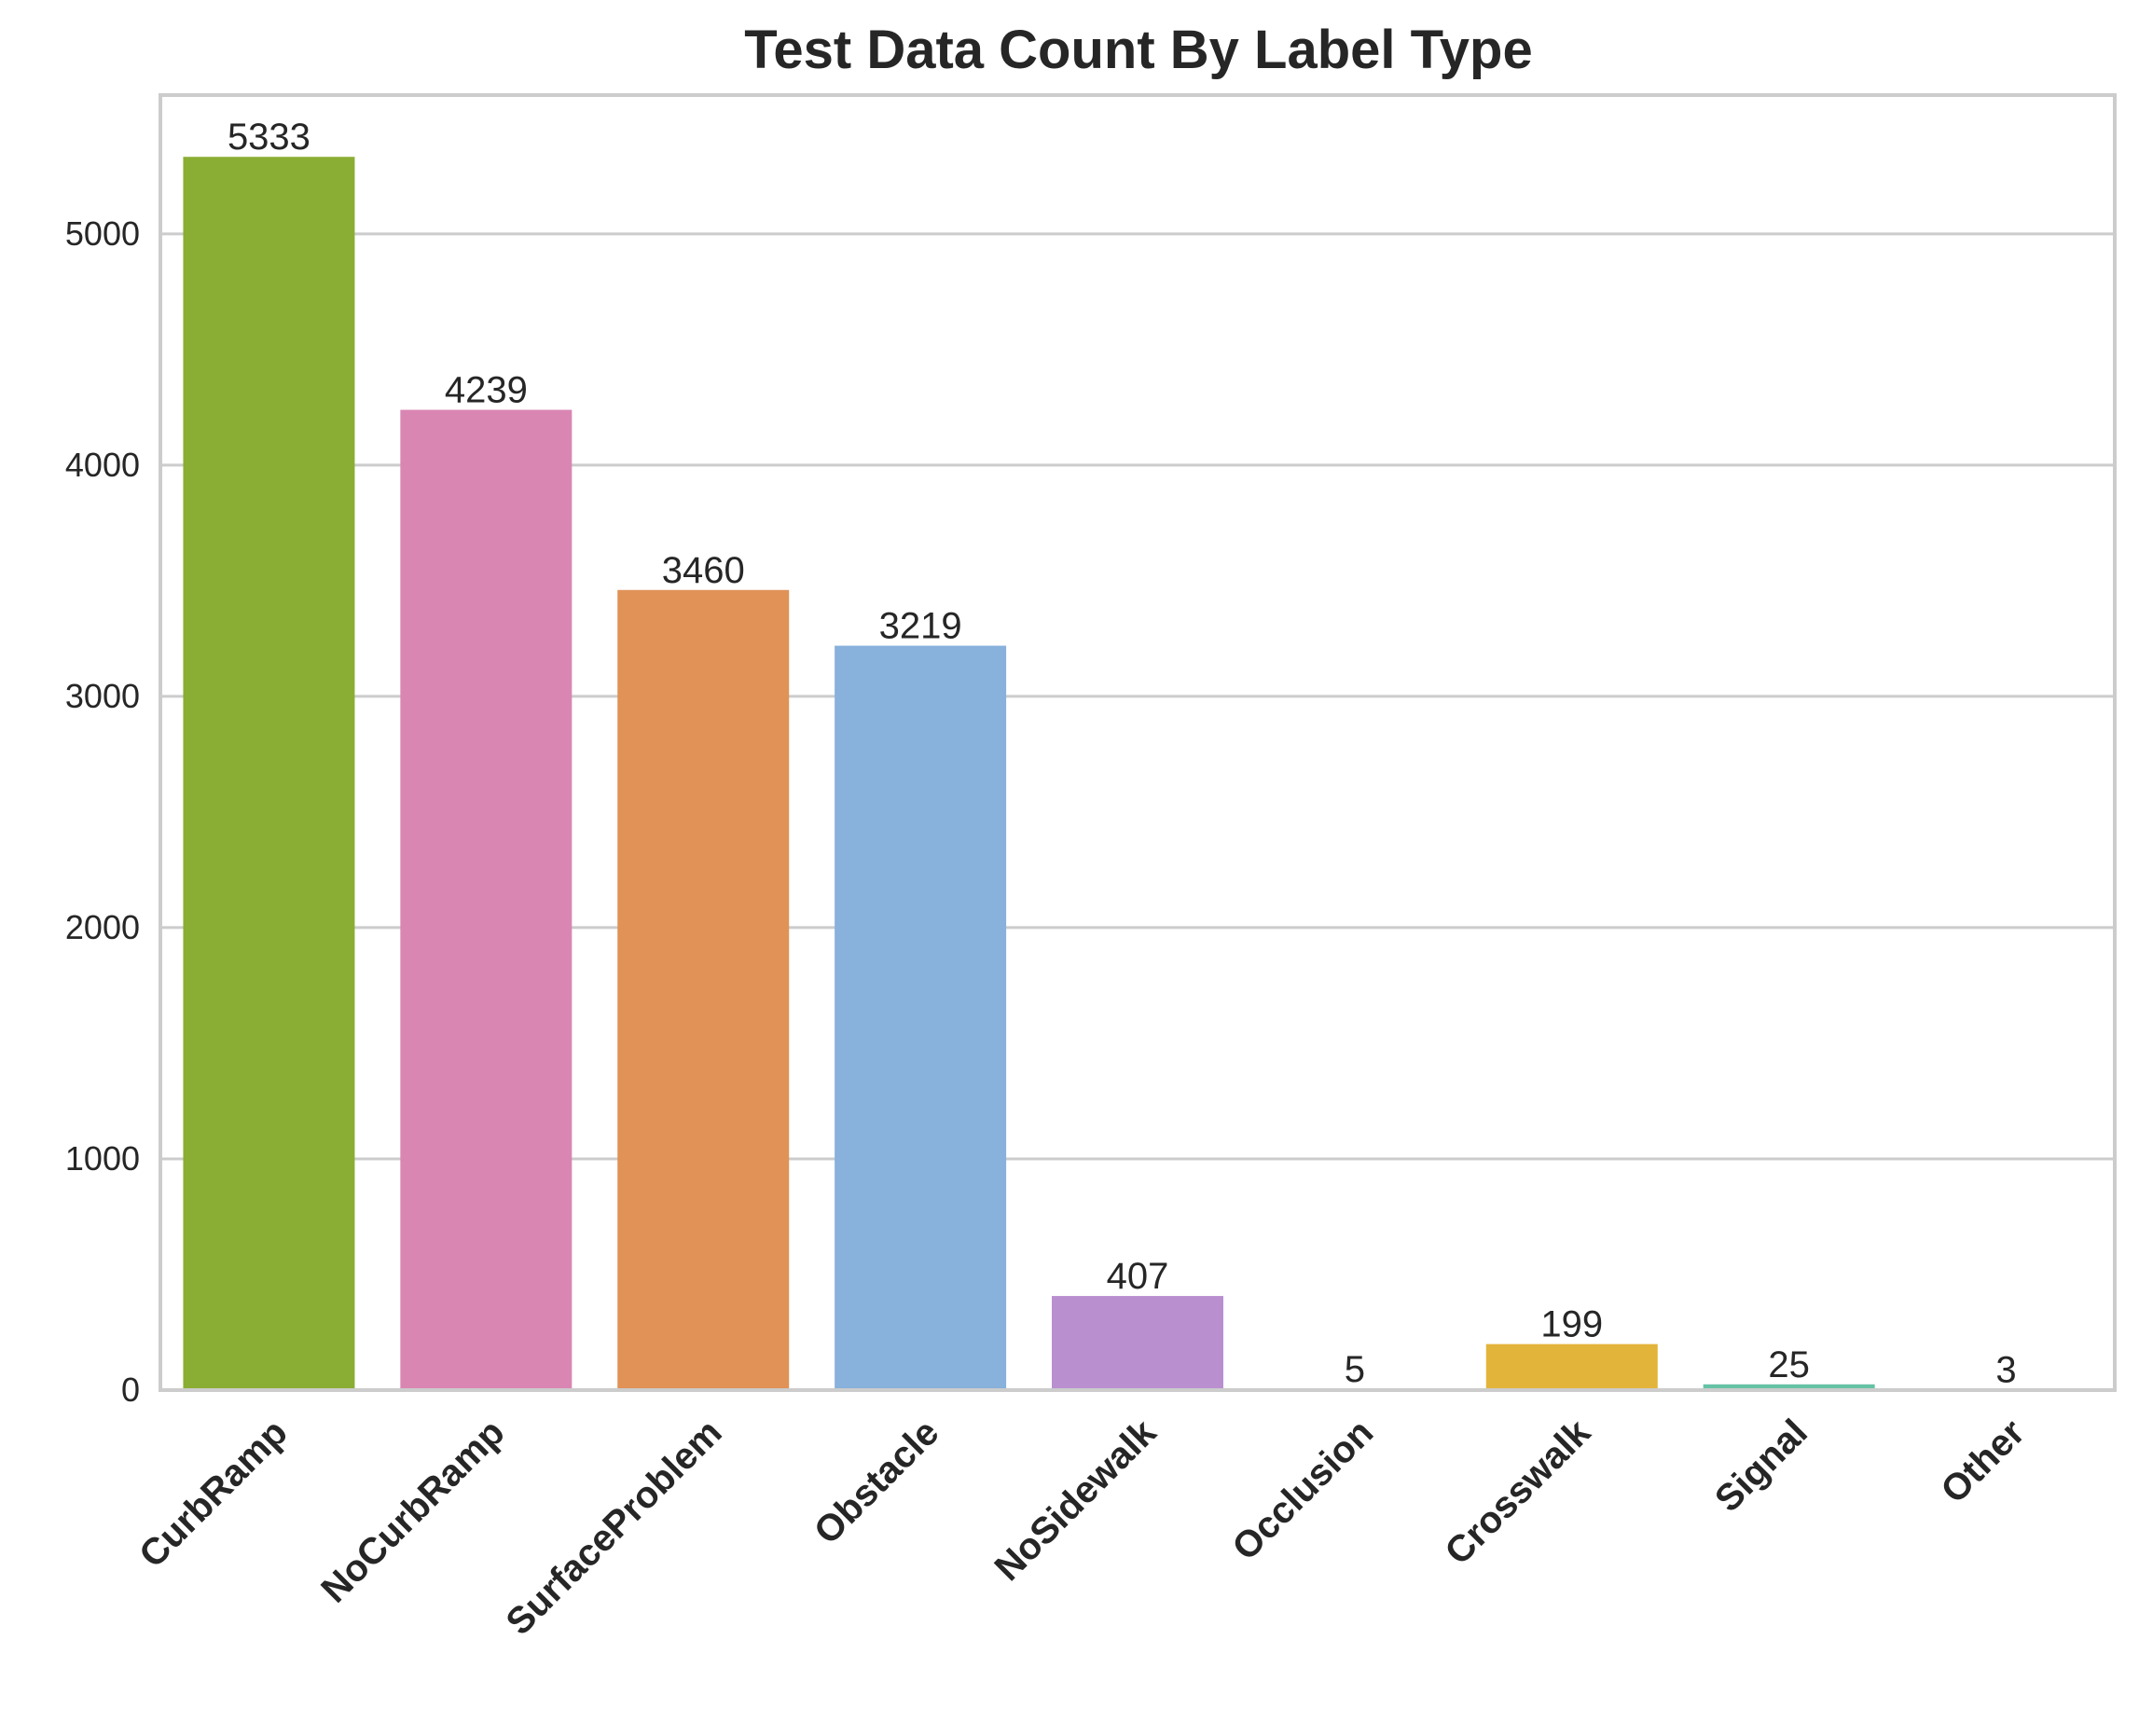  Describe the element at coordinates (921, 626) in the screenshot. I see `data-label: 3219` at that location.